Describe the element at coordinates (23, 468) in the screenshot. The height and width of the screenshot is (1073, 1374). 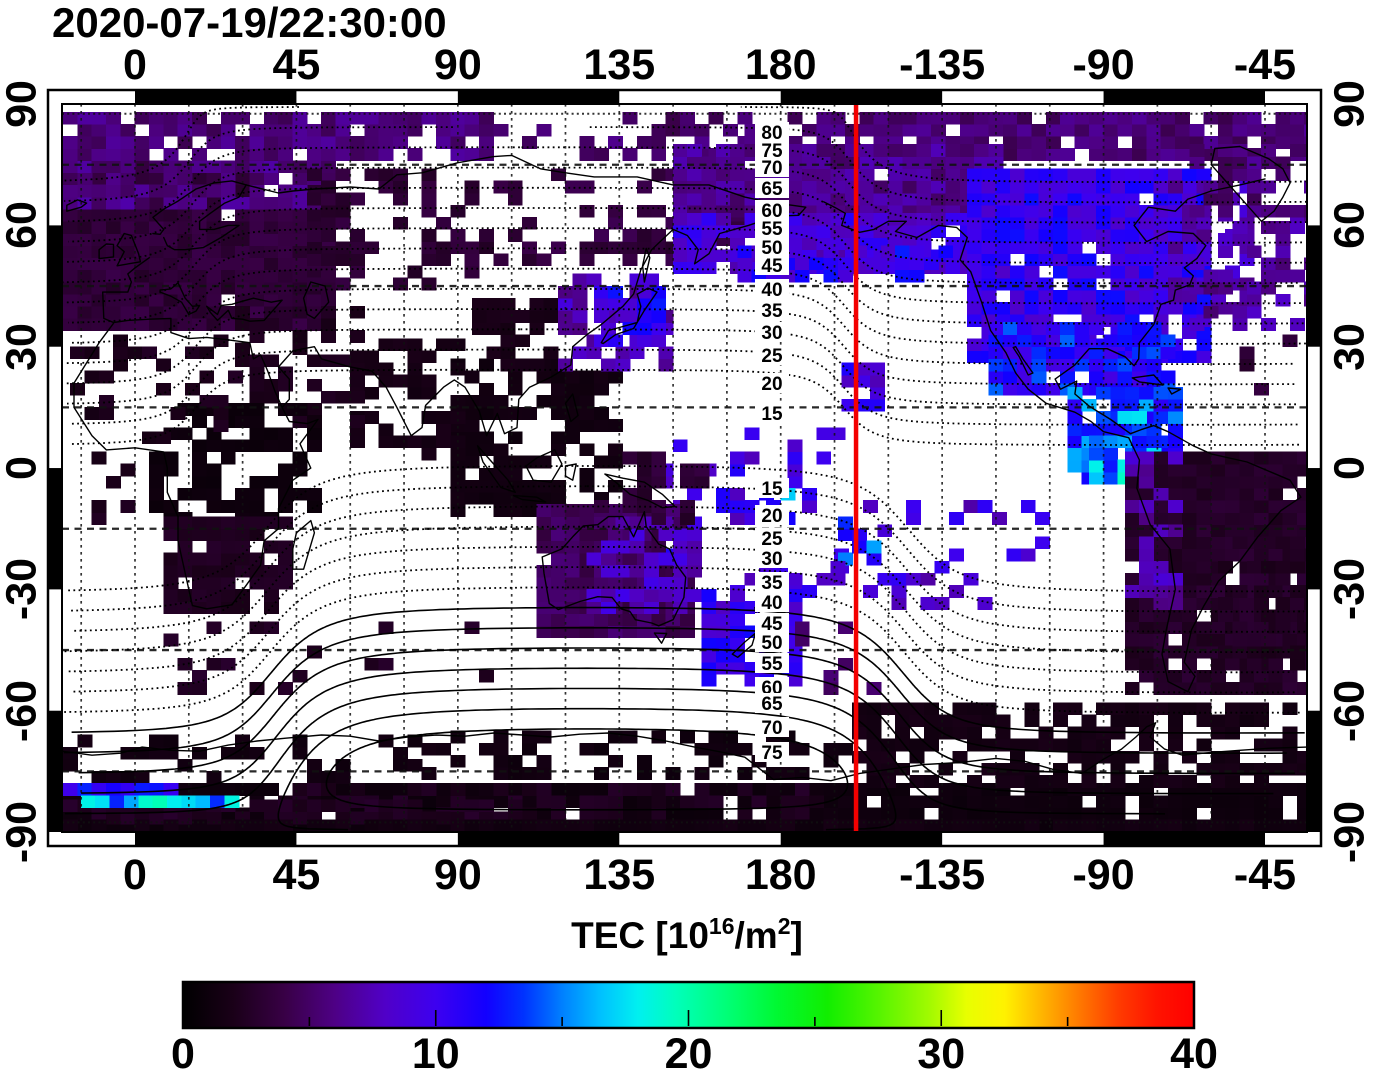
I see `left-tick-0: 0` at that location.